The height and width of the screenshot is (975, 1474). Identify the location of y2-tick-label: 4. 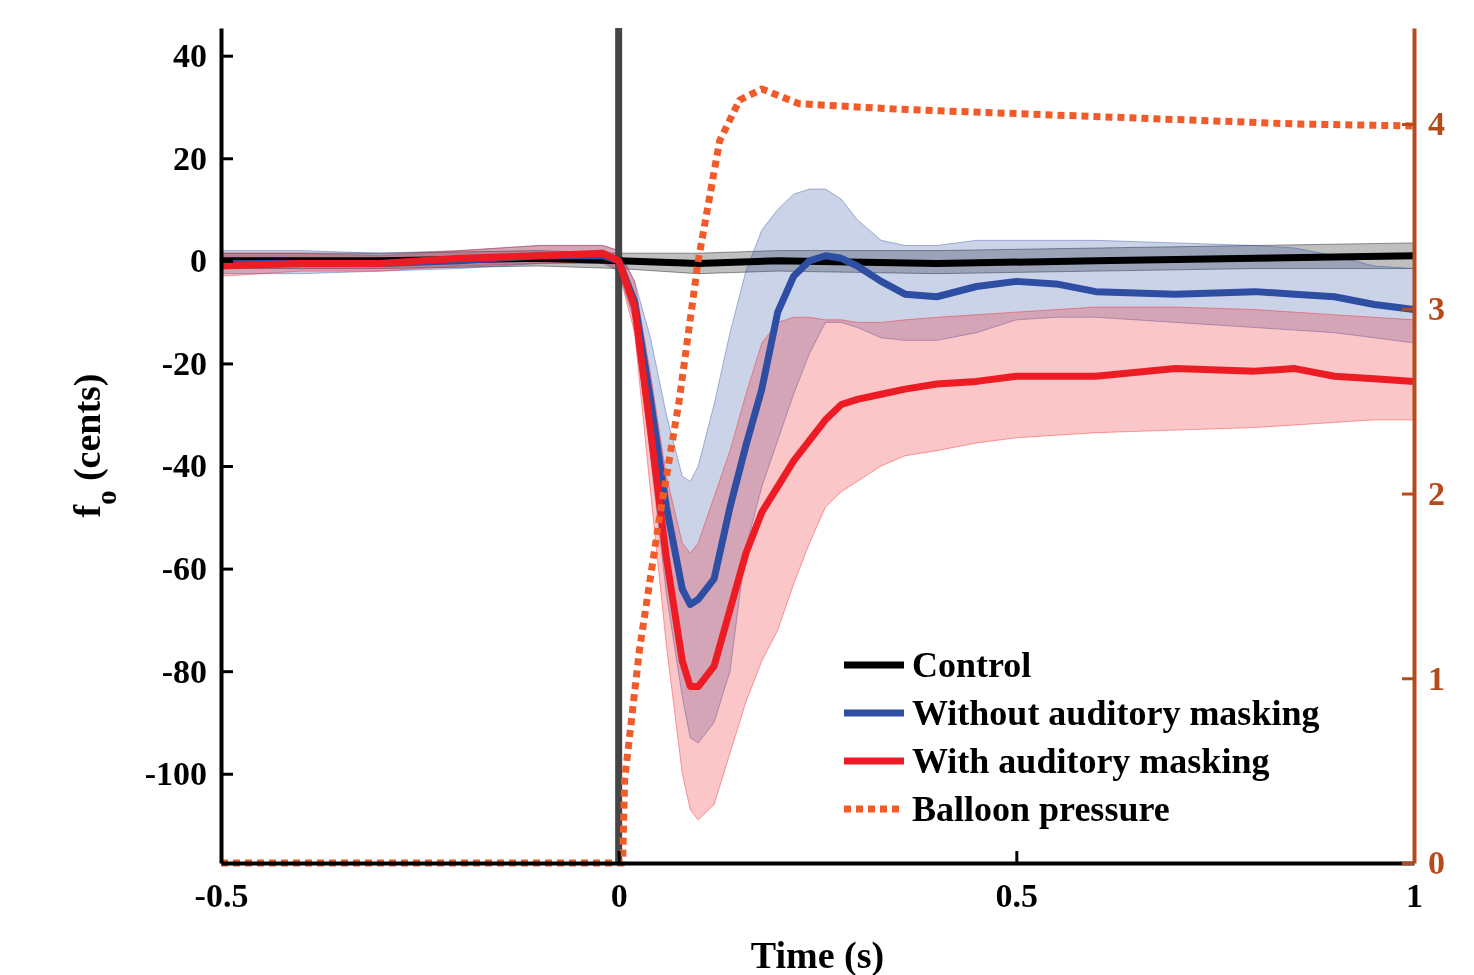
(1436, 124).